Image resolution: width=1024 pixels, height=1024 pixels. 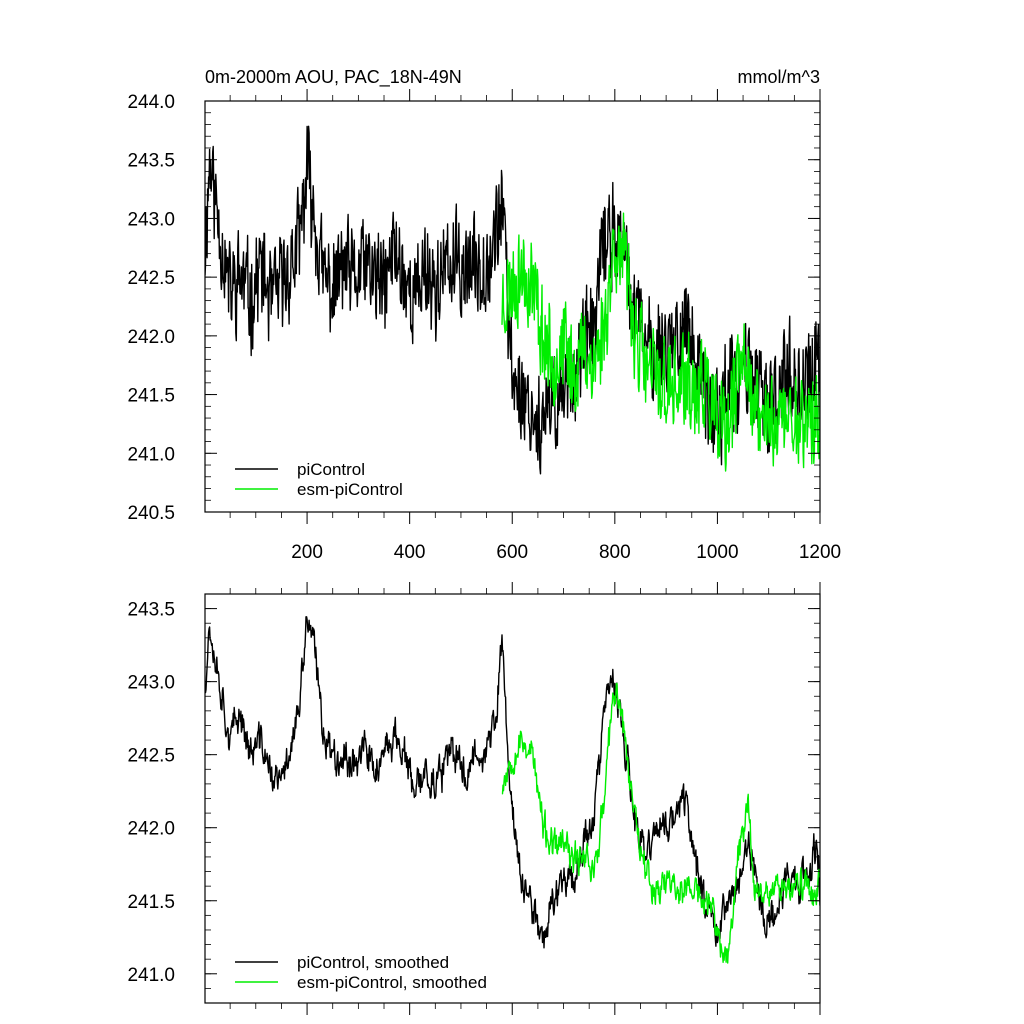 What do you see at coordinates (660, 823) in the screenshot?
I see `series-line-esm-picontrol-smoothed` at bounding box center [660, 823].